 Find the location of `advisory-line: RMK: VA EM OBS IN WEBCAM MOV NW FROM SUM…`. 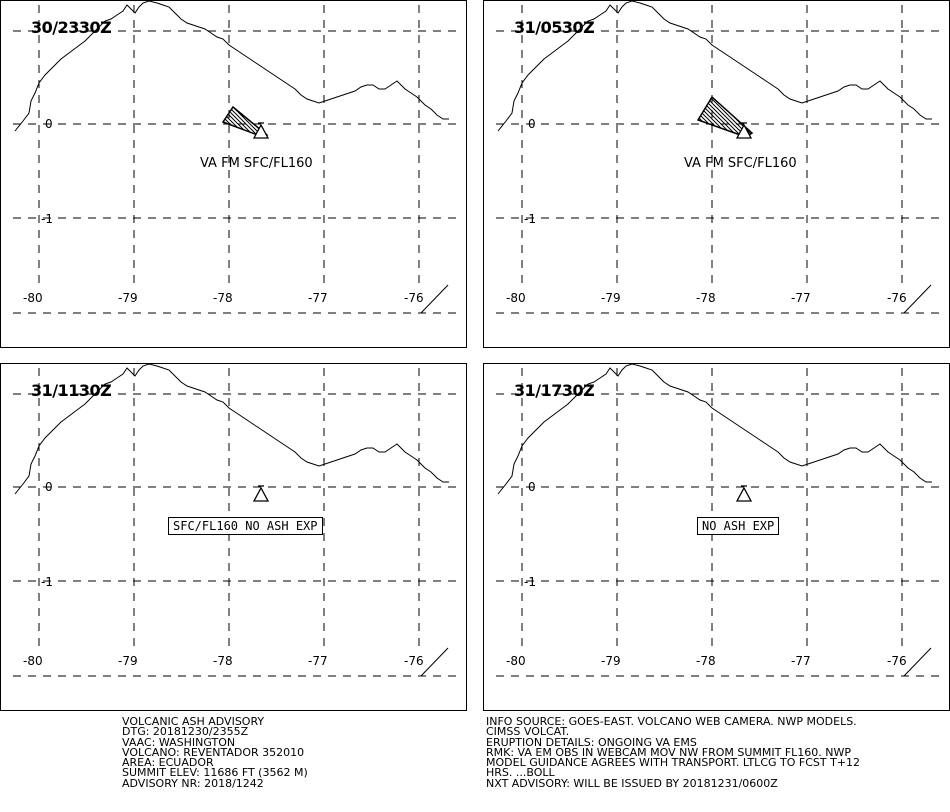

advisory-line: RMK: VA EM OBS IN WEBCAM MOV NW FROM SUM… is located at coordinates (669, 752).